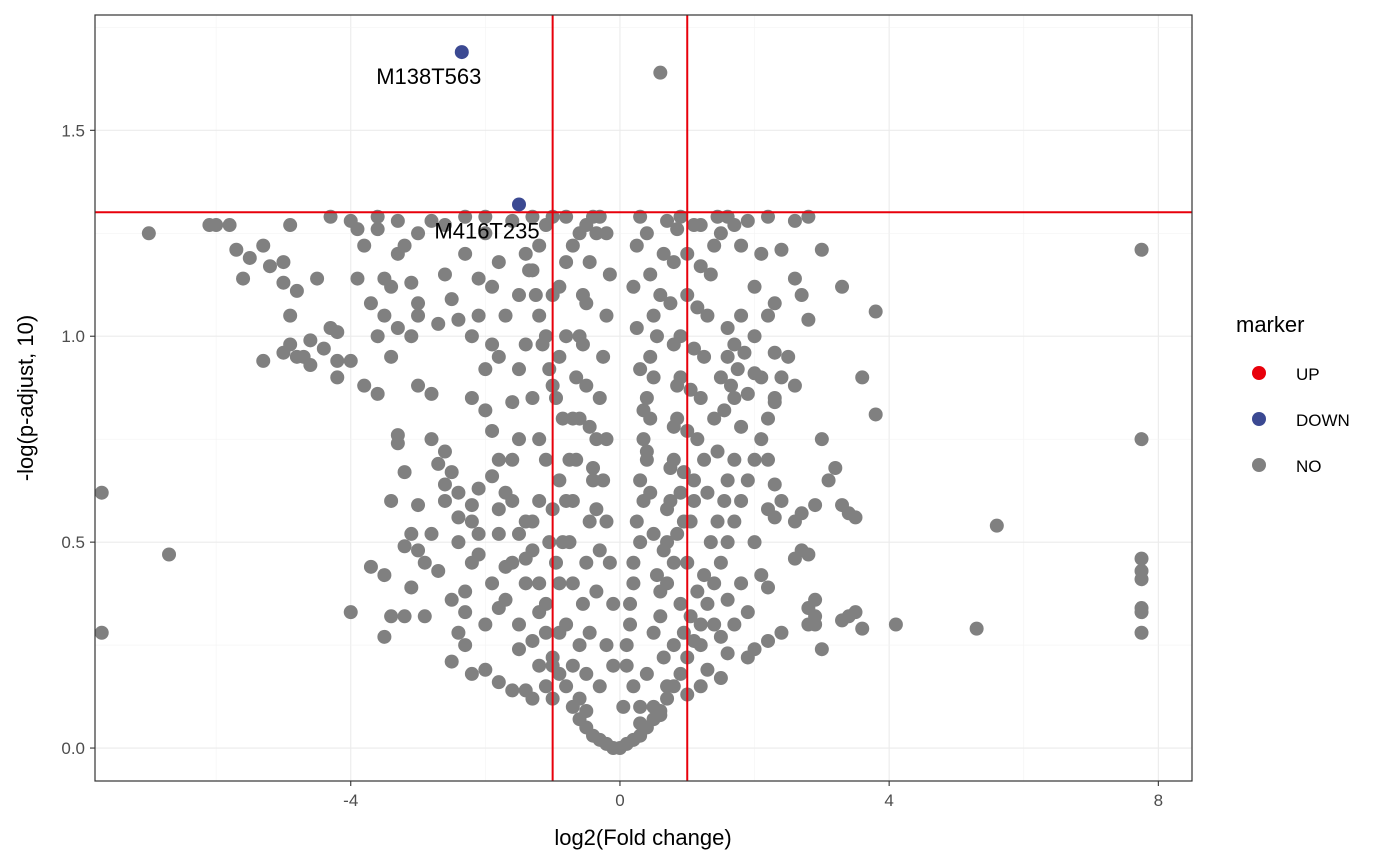 The width and height of the screenshot is (1400, 866). What do you see at coordinates (1259, 465) in the screenshot?
I see `legend-key-no` at bounding box center [1259, 465].